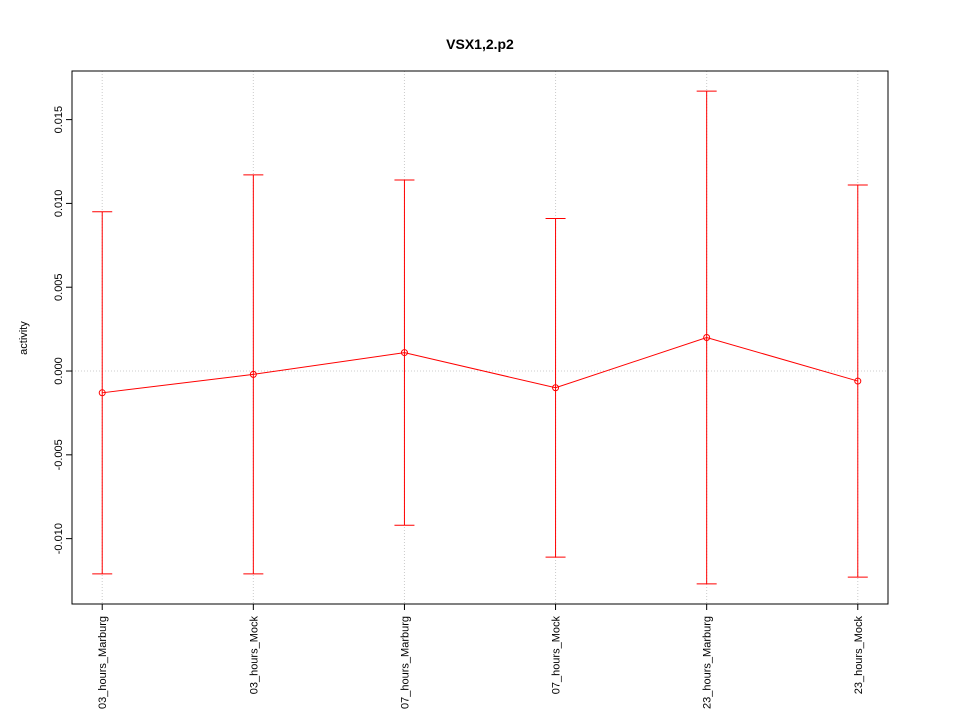  Describe the element at coordinates (59, 538) in the screenshot. I see `y-tick-label: -0.010` at that location.